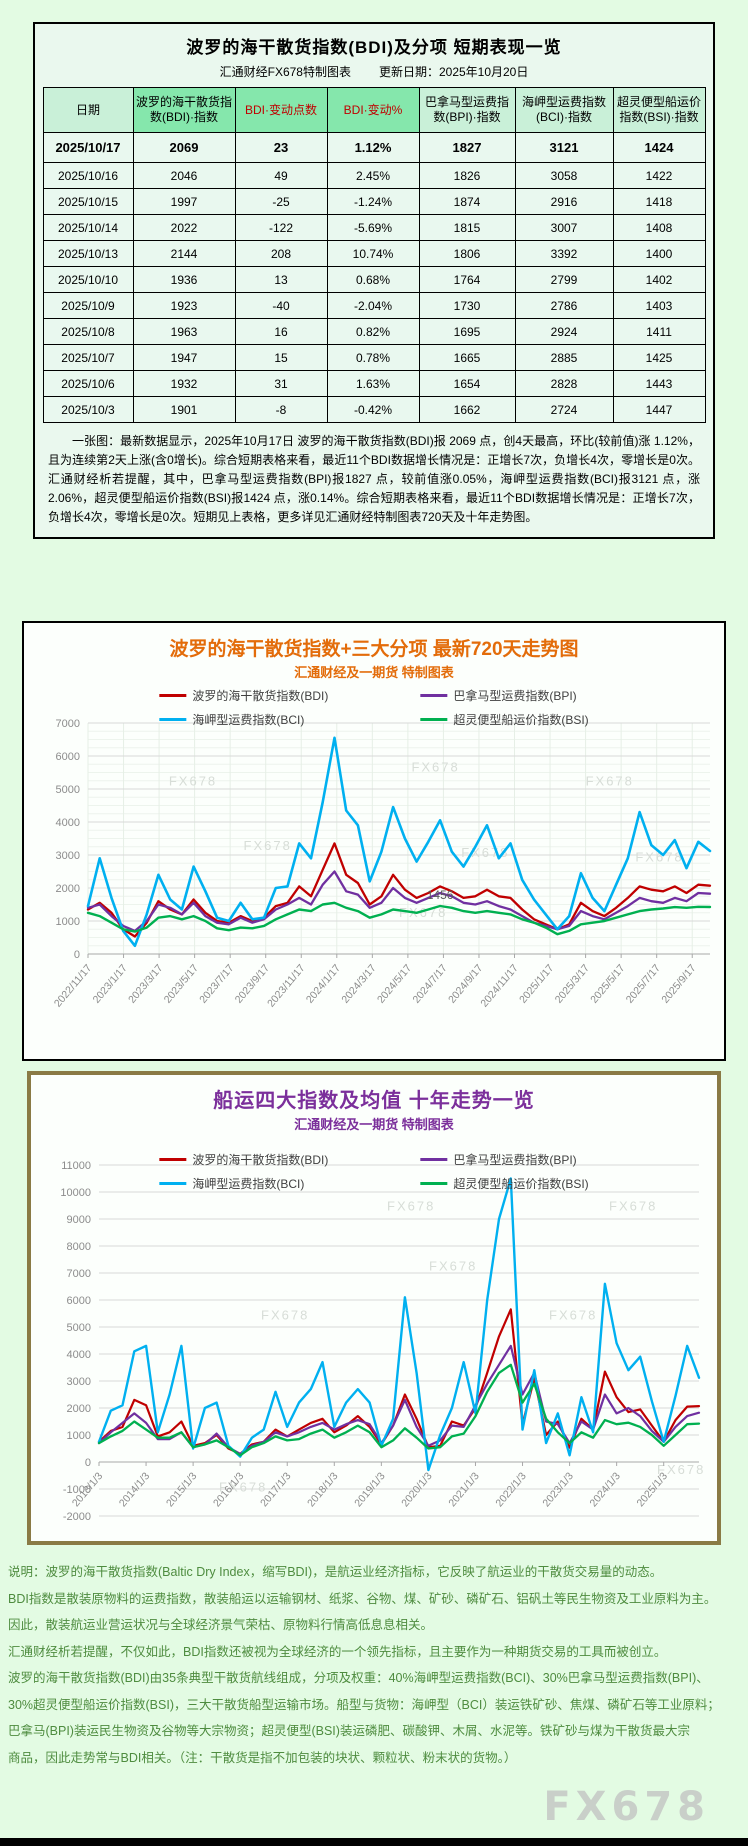 The image size is (748, 1846). What do you see at coordinates (68, 790) in the screenshot?
I see `y-tick-label: 5000` at bounding box center [68, 790].